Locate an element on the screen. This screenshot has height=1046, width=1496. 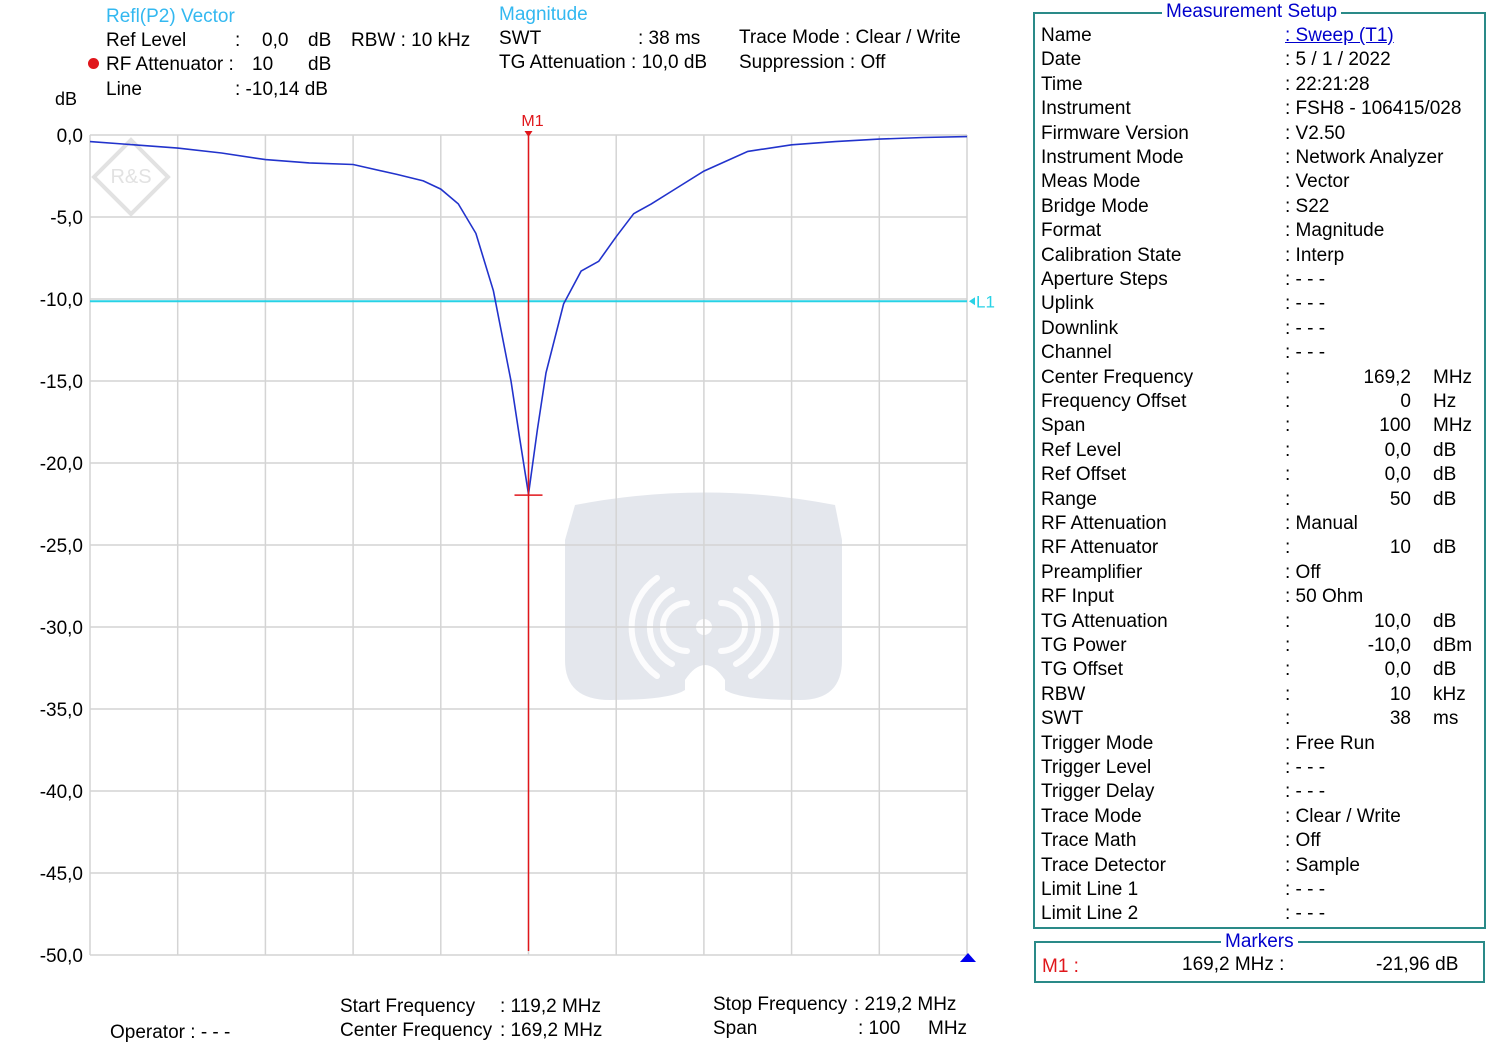
marker-level: -21,96 dB is located at coordinates (1417, 964).